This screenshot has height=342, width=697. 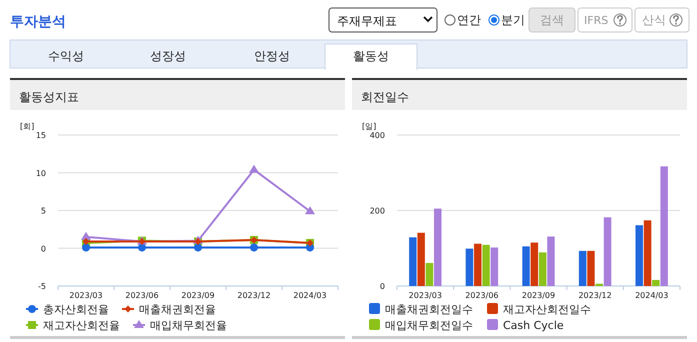 I want to click on text: 검색, so click(x=552, y=20).